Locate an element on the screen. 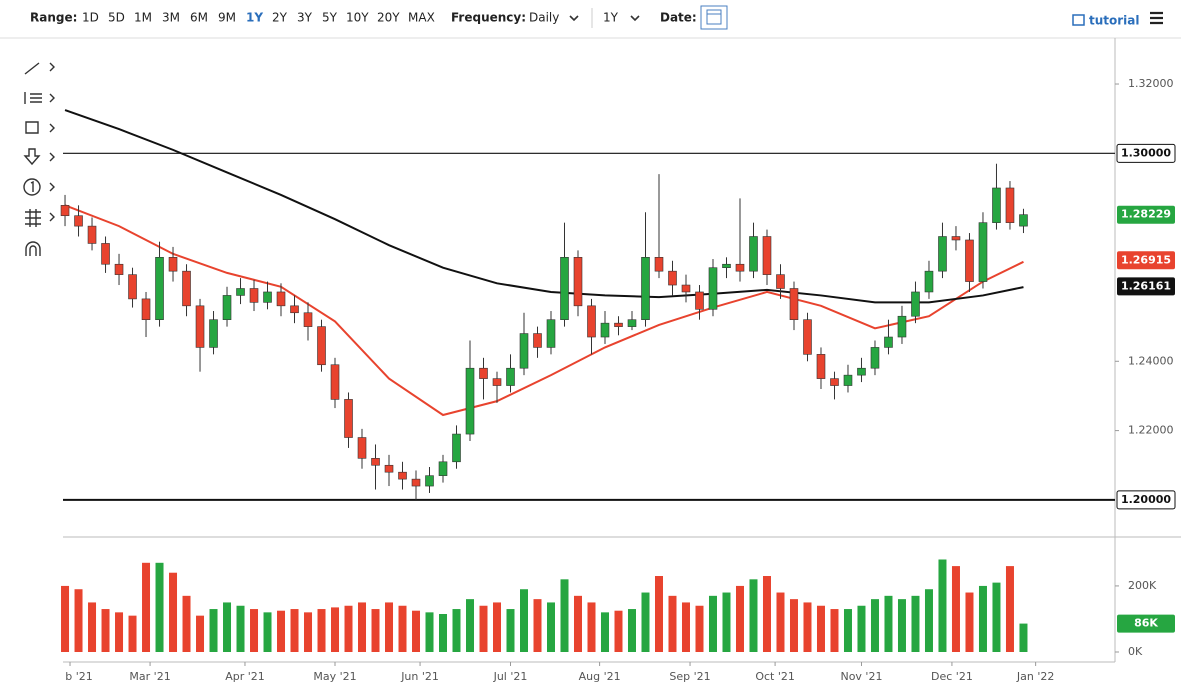  calendar-button is located at coordinates (714, 17).